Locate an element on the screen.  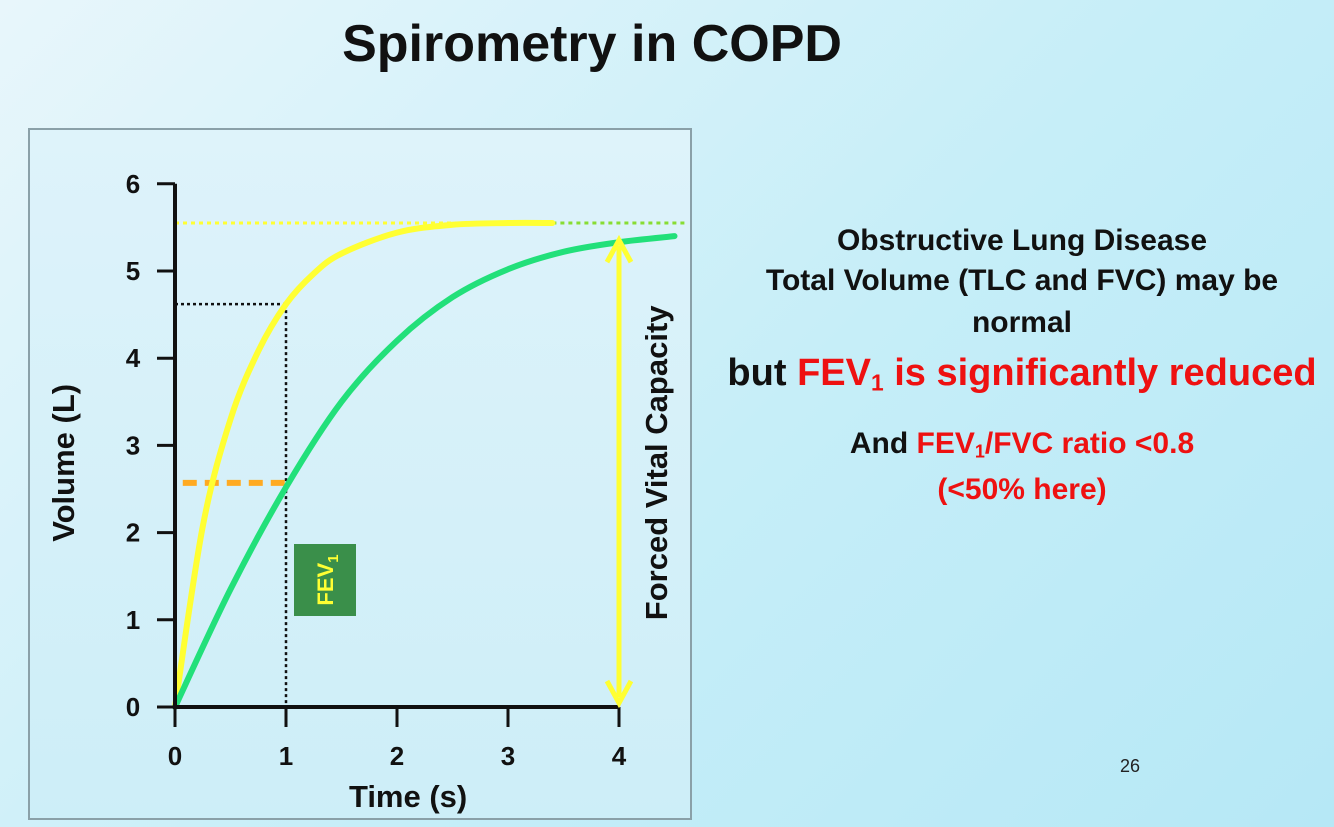
info-fev1-reduced: but FEV1 is significantly reduced is located at coordinates (1022, 378).